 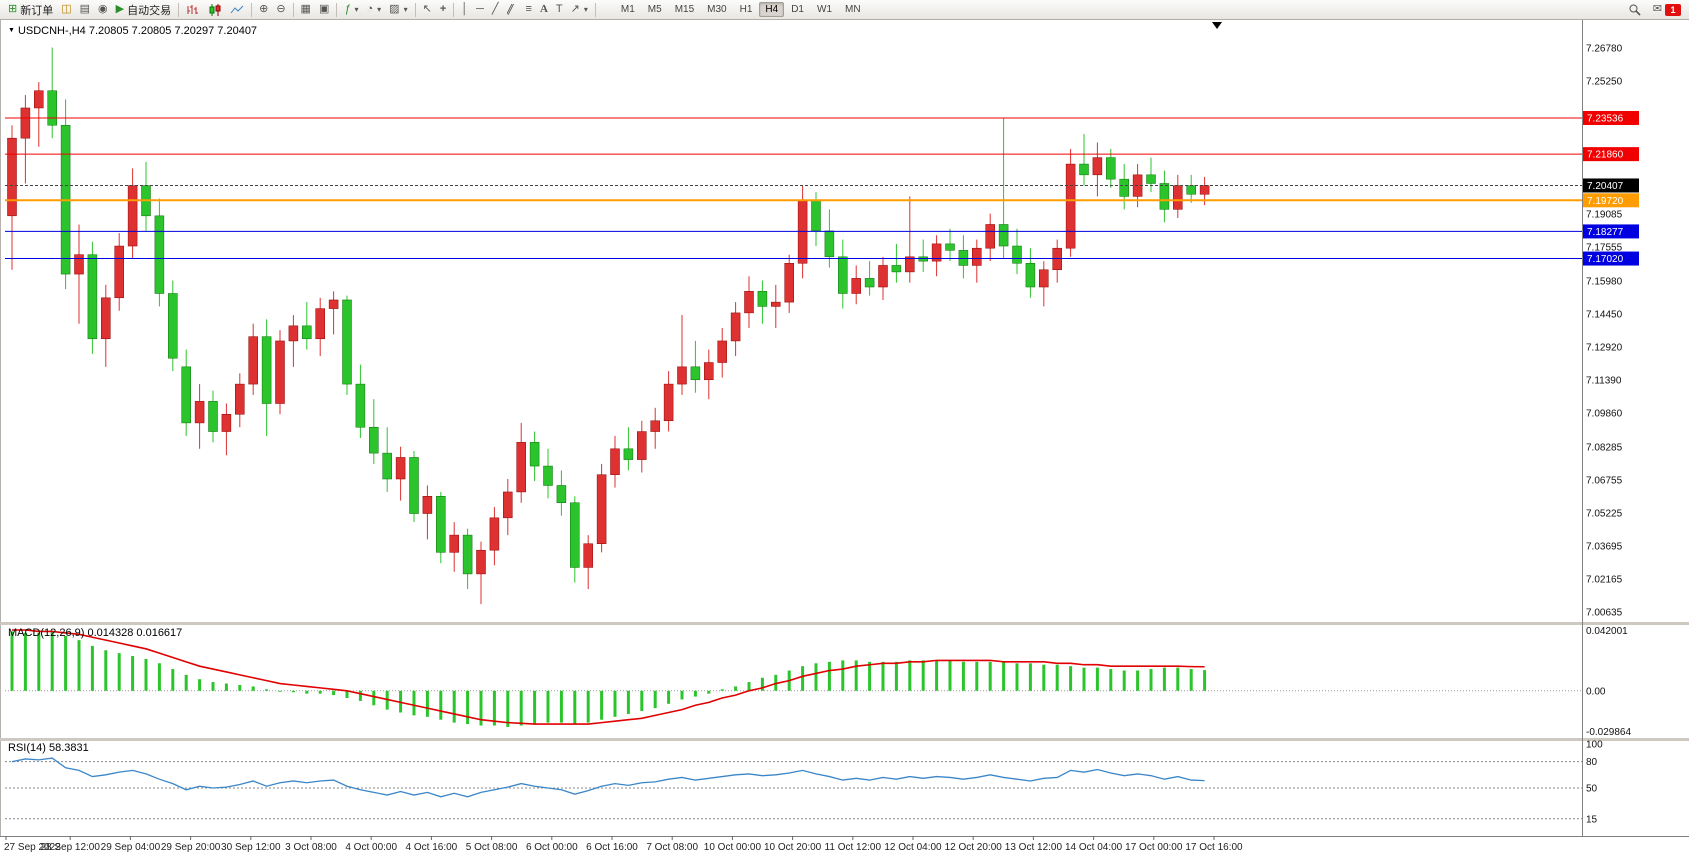 I want to click on template-icon: ▨, so click(x=394, y=9).